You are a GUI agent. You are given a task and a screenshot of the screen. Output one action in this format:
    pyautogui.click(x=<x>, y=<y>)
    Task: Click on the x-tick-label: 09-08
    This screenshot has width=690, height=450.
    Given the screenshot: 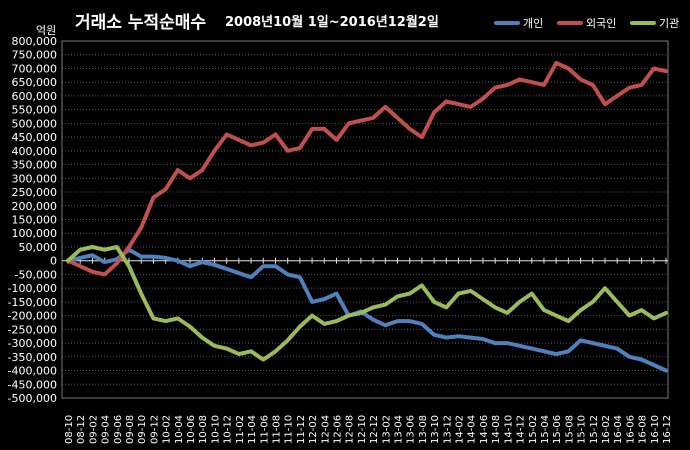 What is the action you would take?
    pyautogui.click(x=130, y=429)
    